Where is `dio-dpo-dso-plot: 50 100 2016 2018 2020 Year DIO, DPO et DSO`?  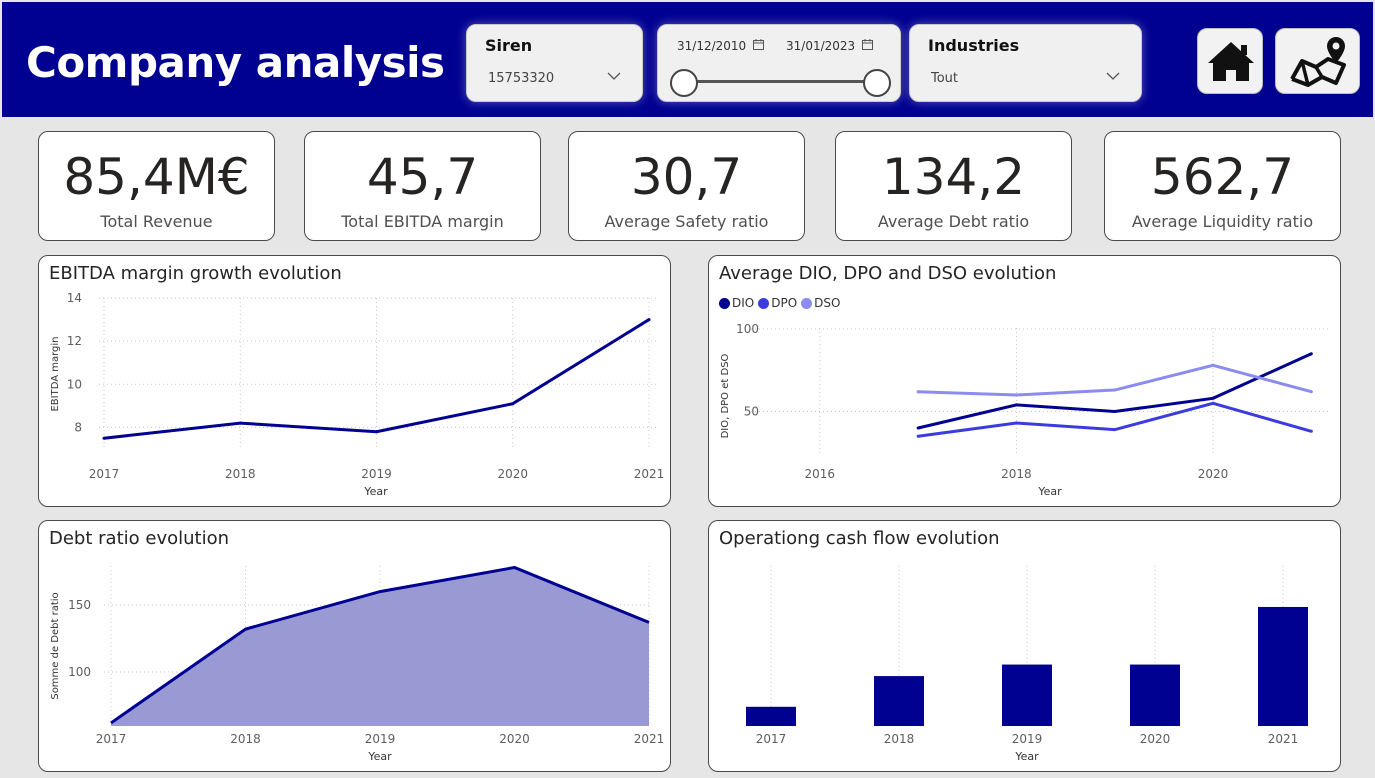
dio-dpo-dso-plot: 50 100 2016 2018 2020 Year DIO, DPO et DSO is located at coordinates (1025, 410).